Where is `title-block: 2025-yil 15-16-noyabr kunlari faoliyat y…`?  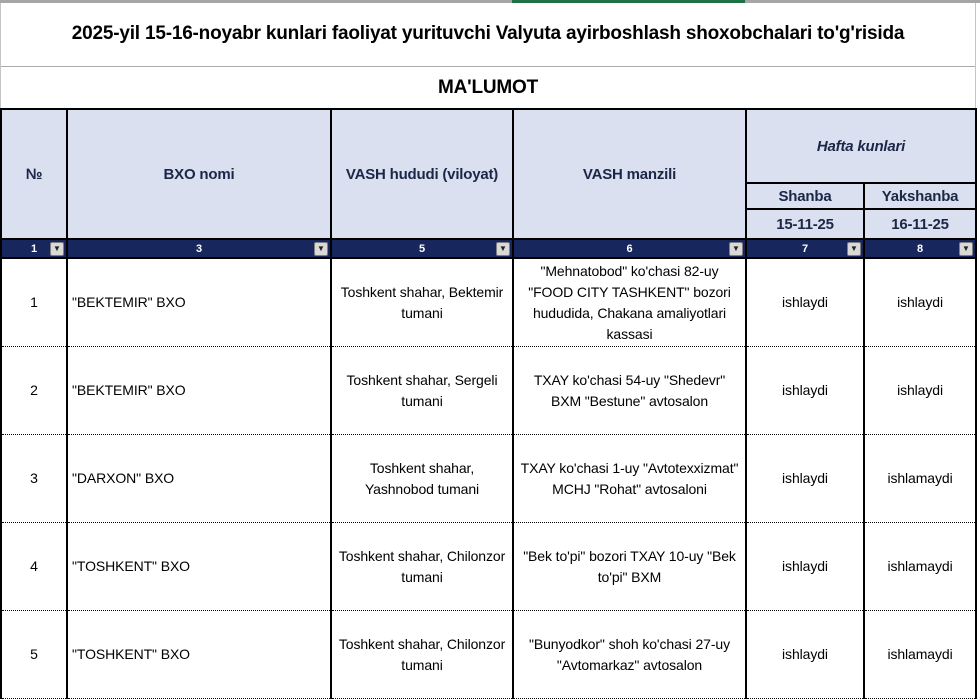
title-block: 2025-yil 15-16-noyabr kunlari faoliyat y… is located at coordinates (488, 35).